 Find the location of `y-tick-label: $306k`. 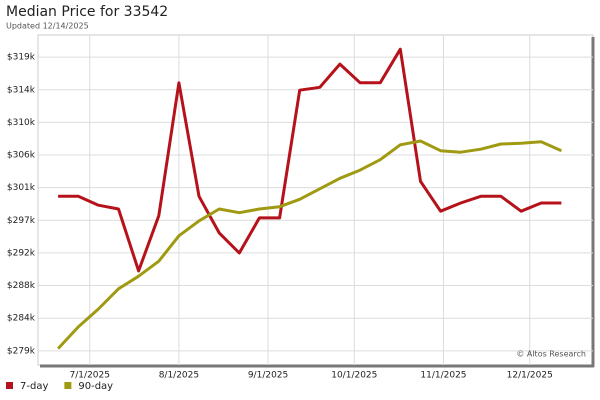

y-tick-label: $306k is located at coordinates (21, 156).